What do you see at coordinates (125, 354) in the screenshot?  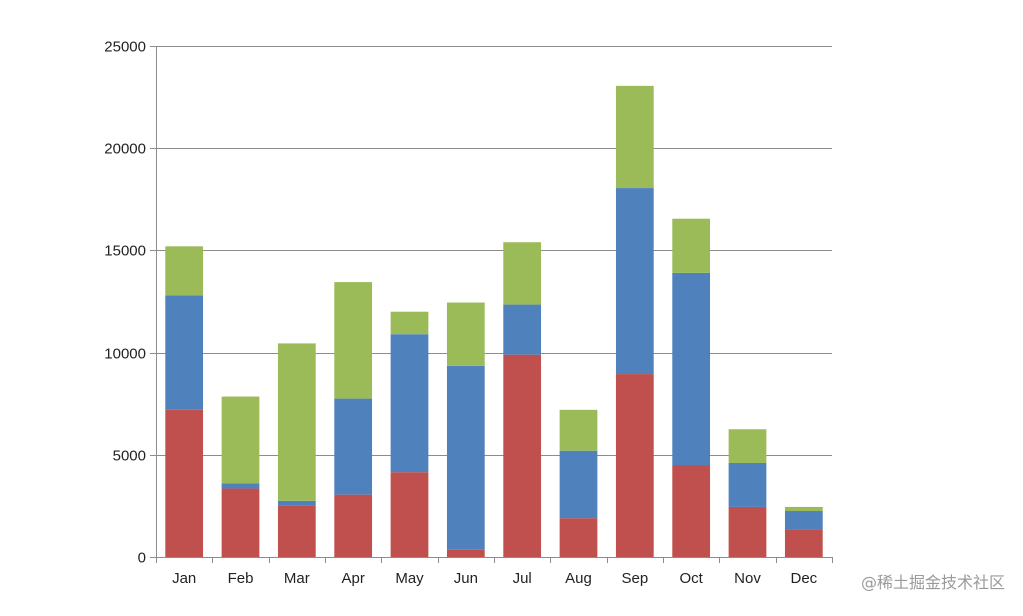 I see `y-tick-label: 10000` at bounding box center [125, 354].